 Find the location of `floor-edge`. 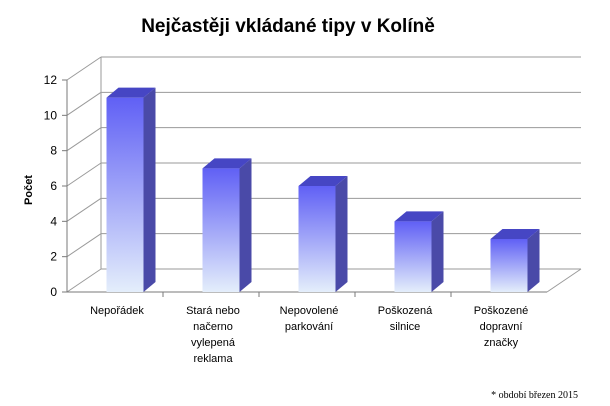

floor-edge is located at coordinates (564, 280).